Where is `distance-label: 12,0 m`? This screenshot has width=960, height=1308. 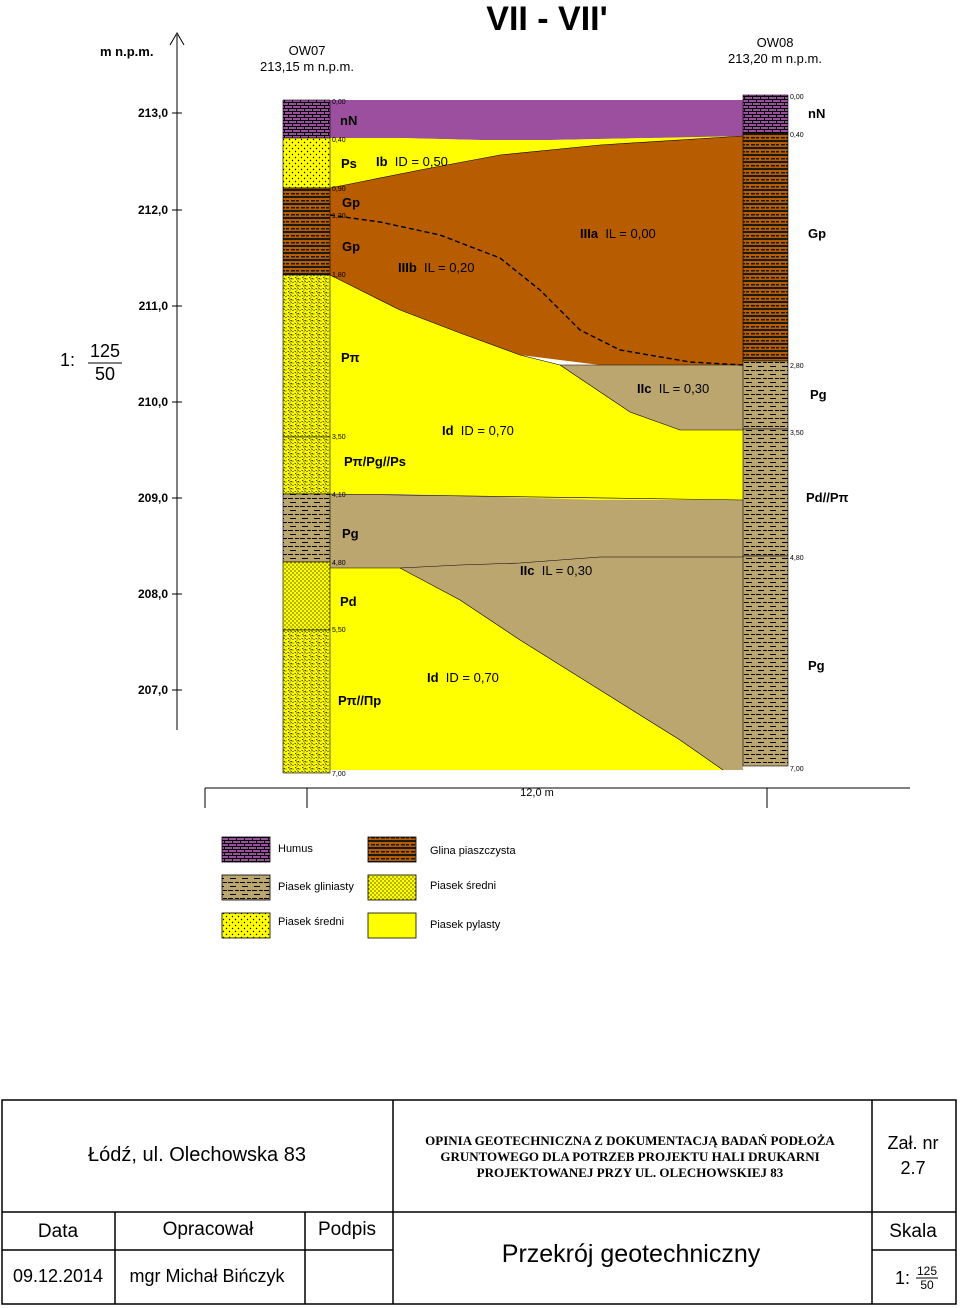 distance-label: 12,0 m is located at coordinates (537, 793).